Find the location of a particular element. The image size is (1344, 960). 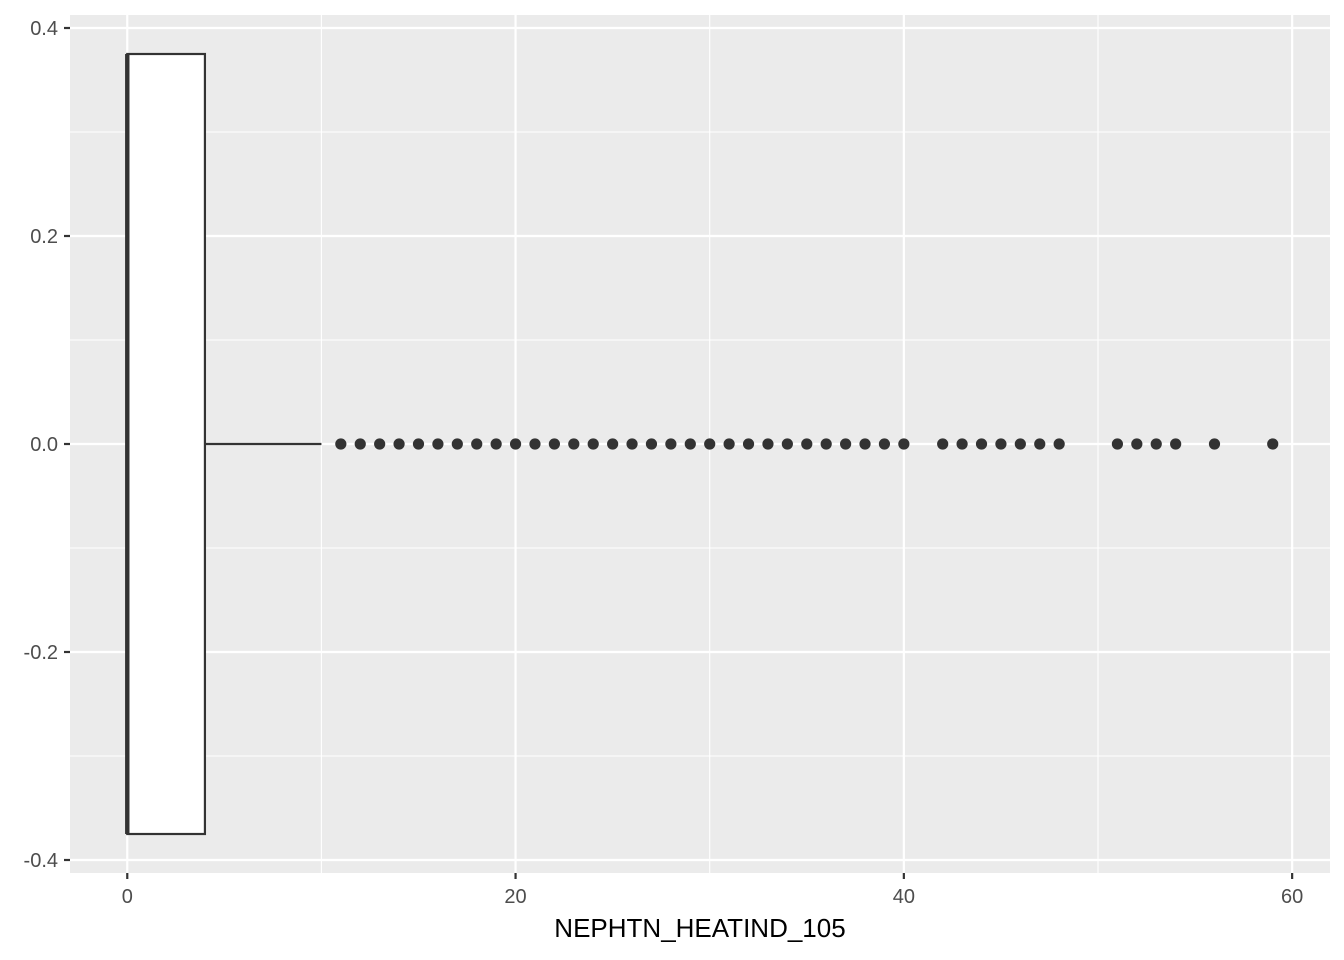

outlier-points is located at coordinates (807, 444).